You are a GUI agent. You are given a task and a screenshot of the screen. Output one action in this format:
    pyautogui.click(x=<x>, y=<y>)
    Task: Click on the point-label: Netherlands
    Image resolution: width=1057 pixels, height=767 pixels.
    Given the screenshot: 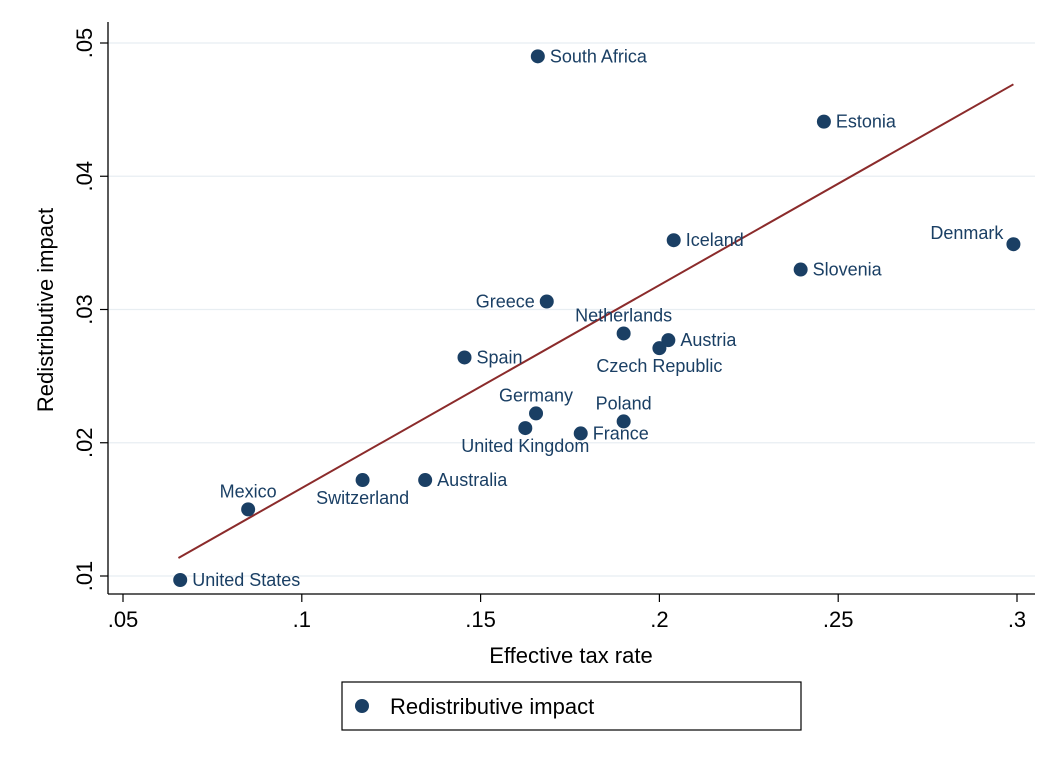 What is the action you would take?
    pyautogui.click(x=623, y=315)
    